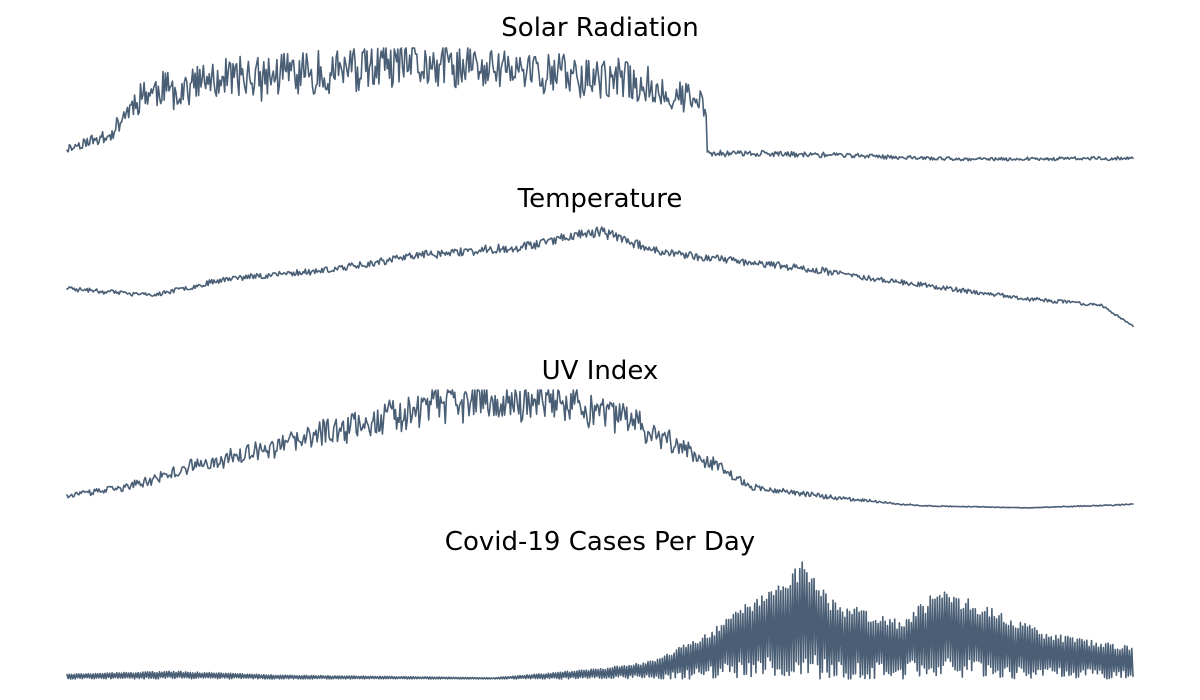 This screenshot has height=700, width=1200. I want to click on temperature-line, so click(600, 277).